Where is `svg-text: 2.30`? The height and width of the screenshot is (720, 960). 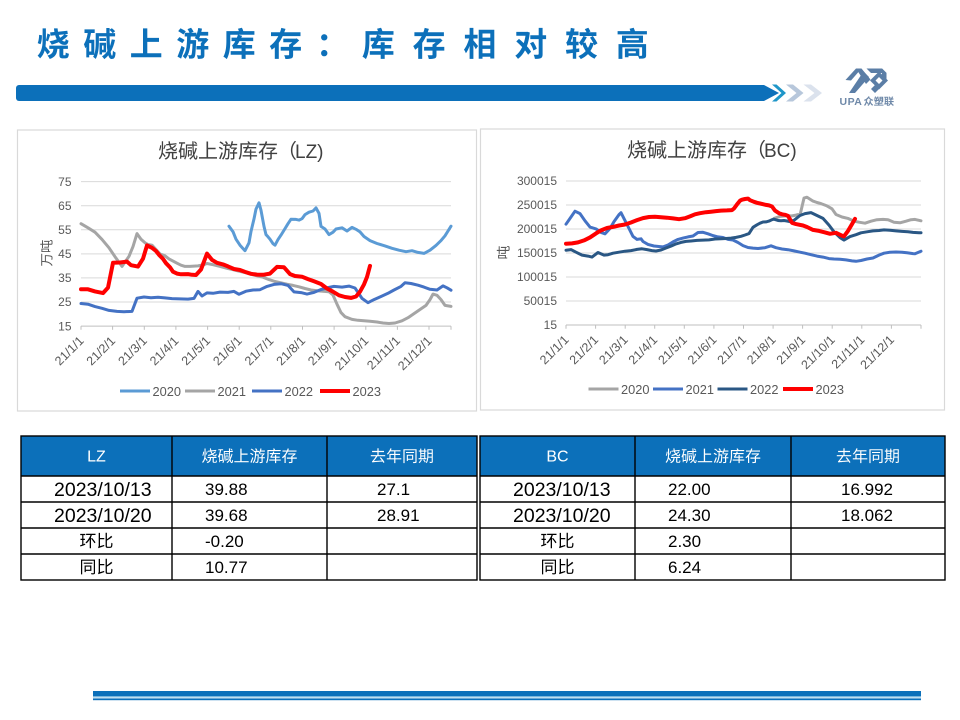 svg-text: 2.30 is located at coordinates (684, 541).